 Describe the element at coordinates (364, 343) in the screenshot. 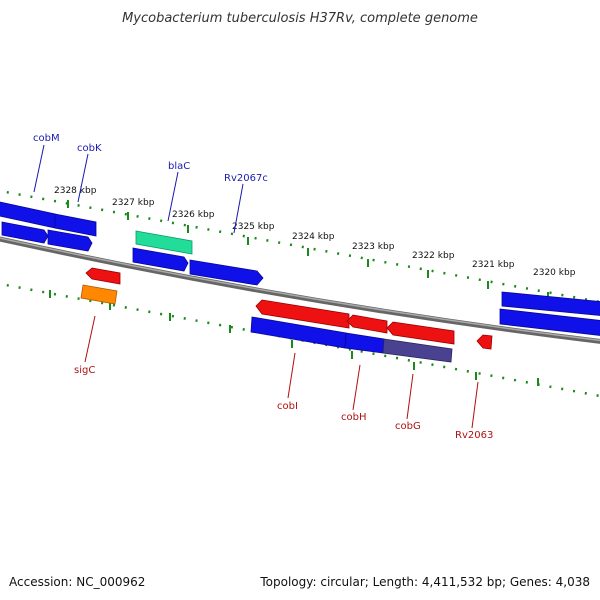

I see `gene-cobH` at that location.